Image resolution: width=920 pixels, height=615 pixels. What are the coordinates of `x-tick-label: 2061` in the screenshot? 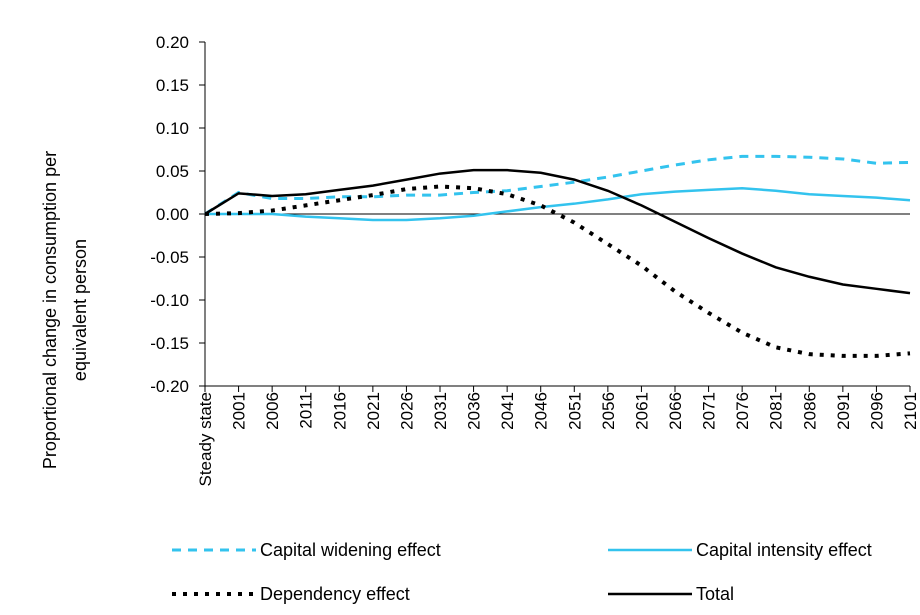 It's located at (641, 411).